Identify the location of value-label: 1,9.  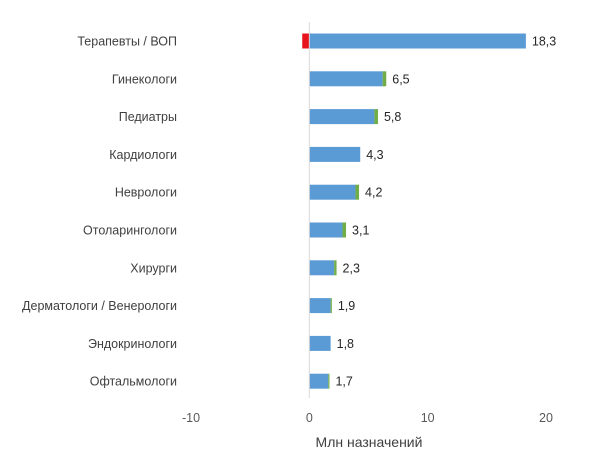
(346, 306).